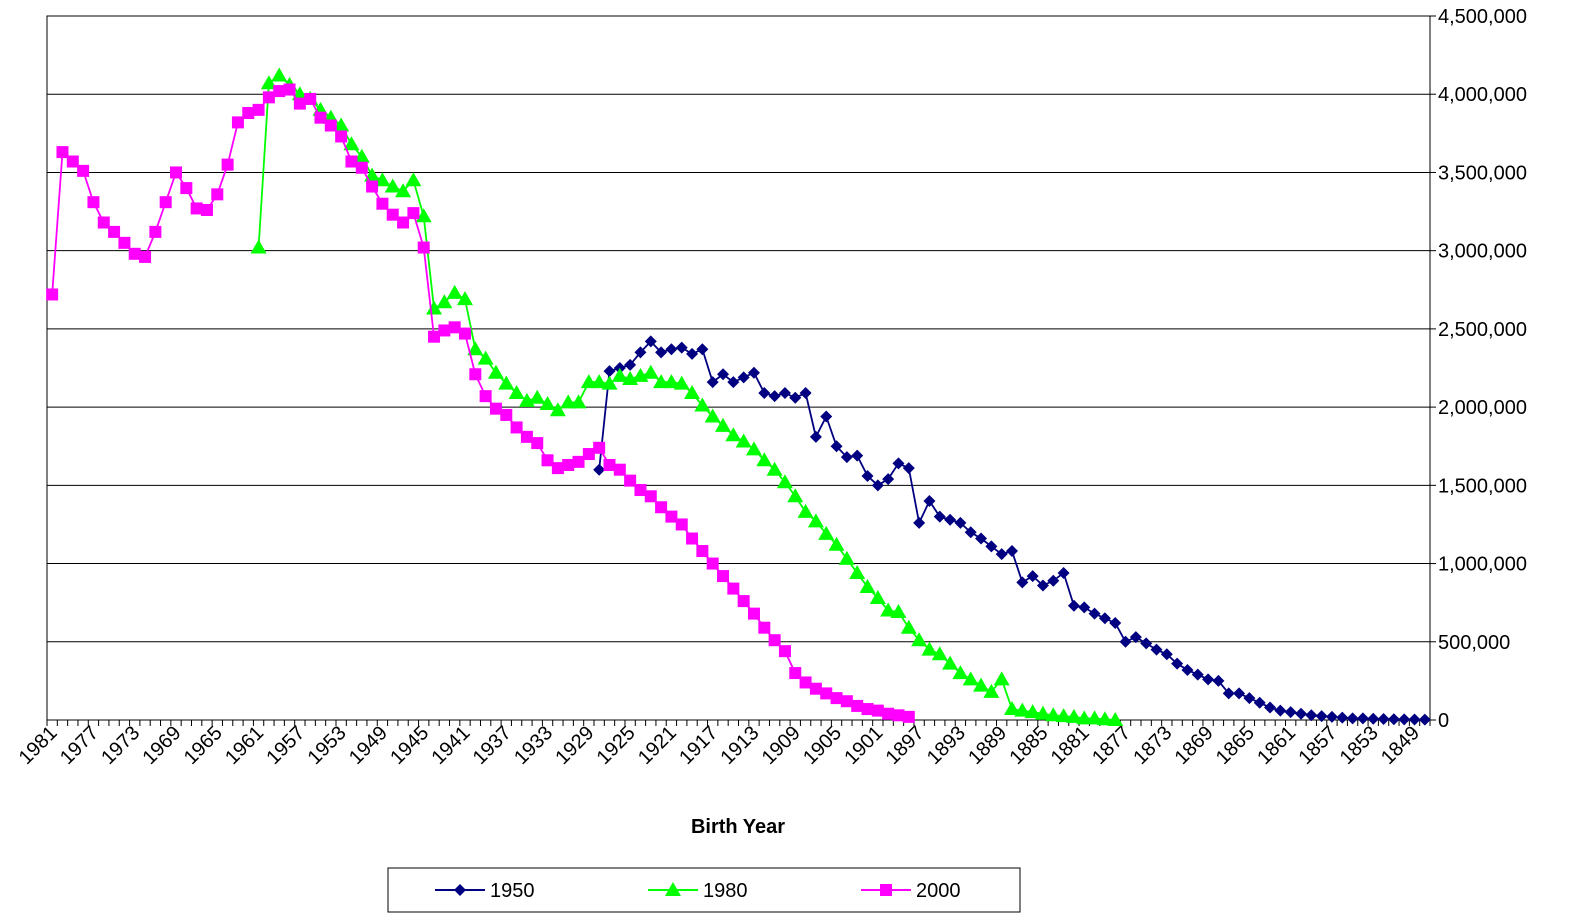 This screenshot has width=1588, height=924. Describe the element at coordinates (1474, 643) in the screenshot. I see `y-tick-label: 500,000` at that location.